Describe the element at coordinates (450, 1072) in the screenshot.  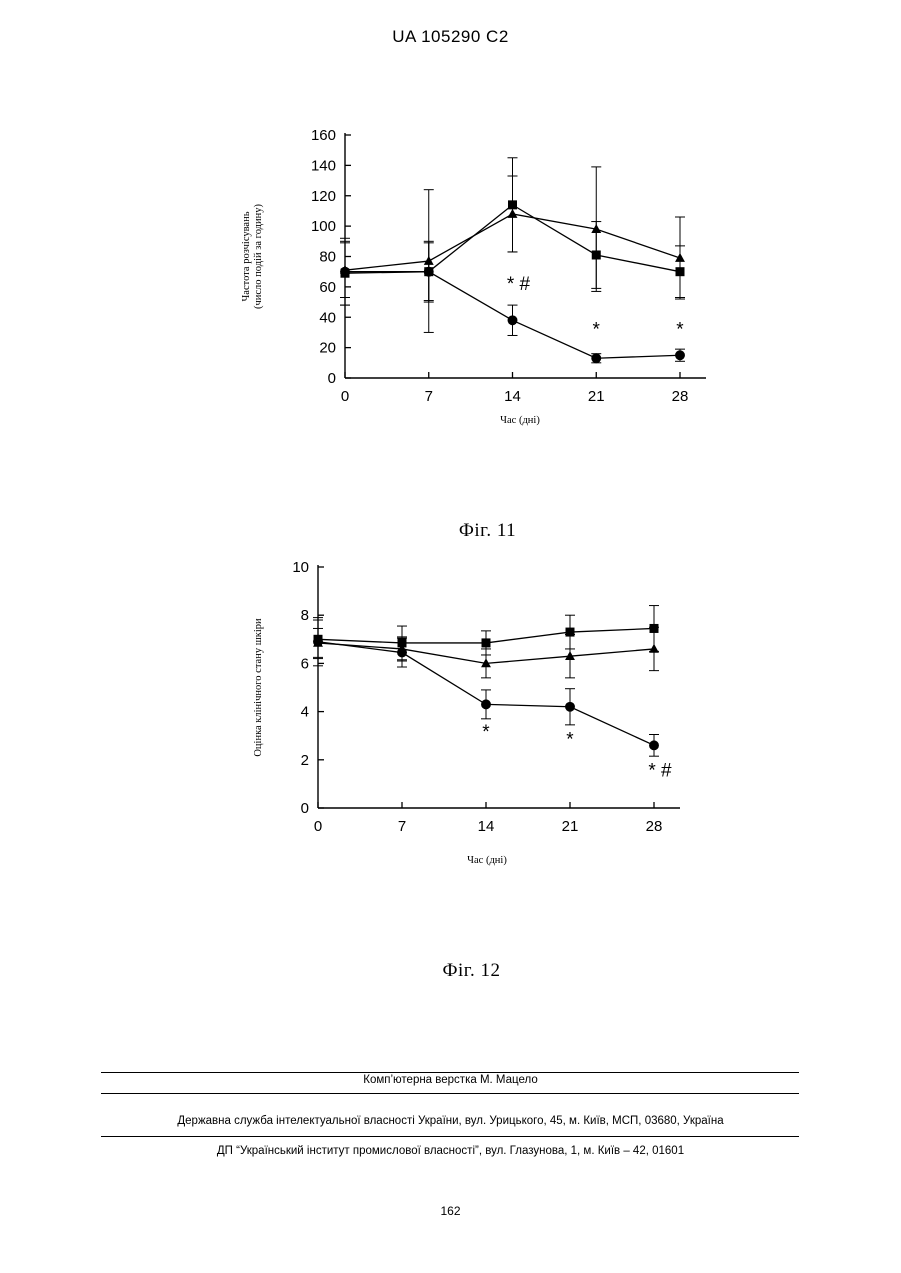
I see `footer-rule-top` at that location.